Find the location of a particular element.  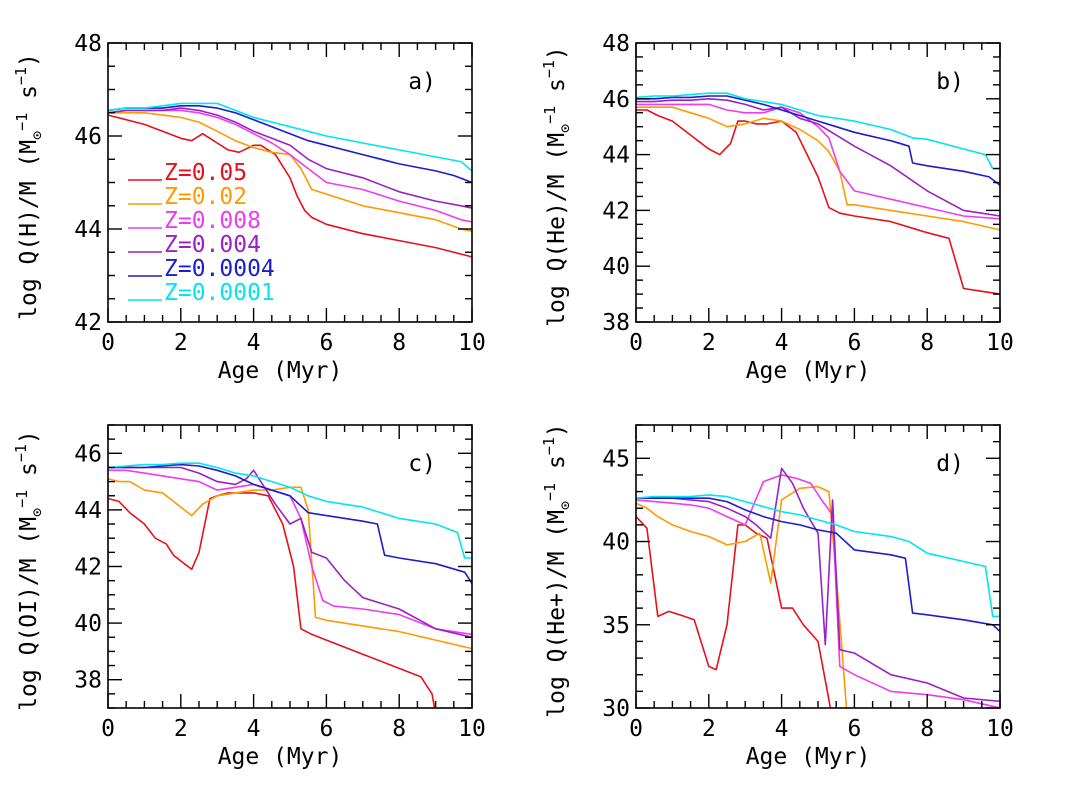

y-axis-label: log Q(H)/M (M⊙−1 s−1) is located at coordinates (29, 186).